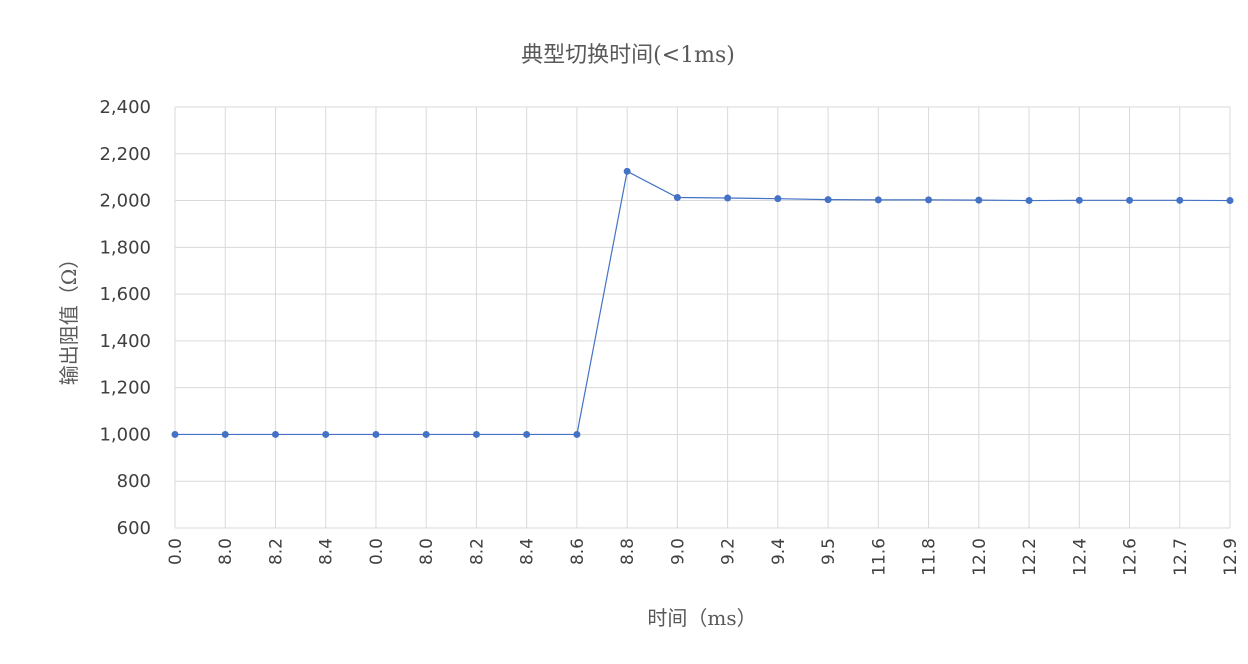 The width and height of the screenshot is (1248, 664). What do you see at coordinates (729, 551) in the screenshot?
I see `x-tick-label: 9.2` at bounding box center [729, 551].